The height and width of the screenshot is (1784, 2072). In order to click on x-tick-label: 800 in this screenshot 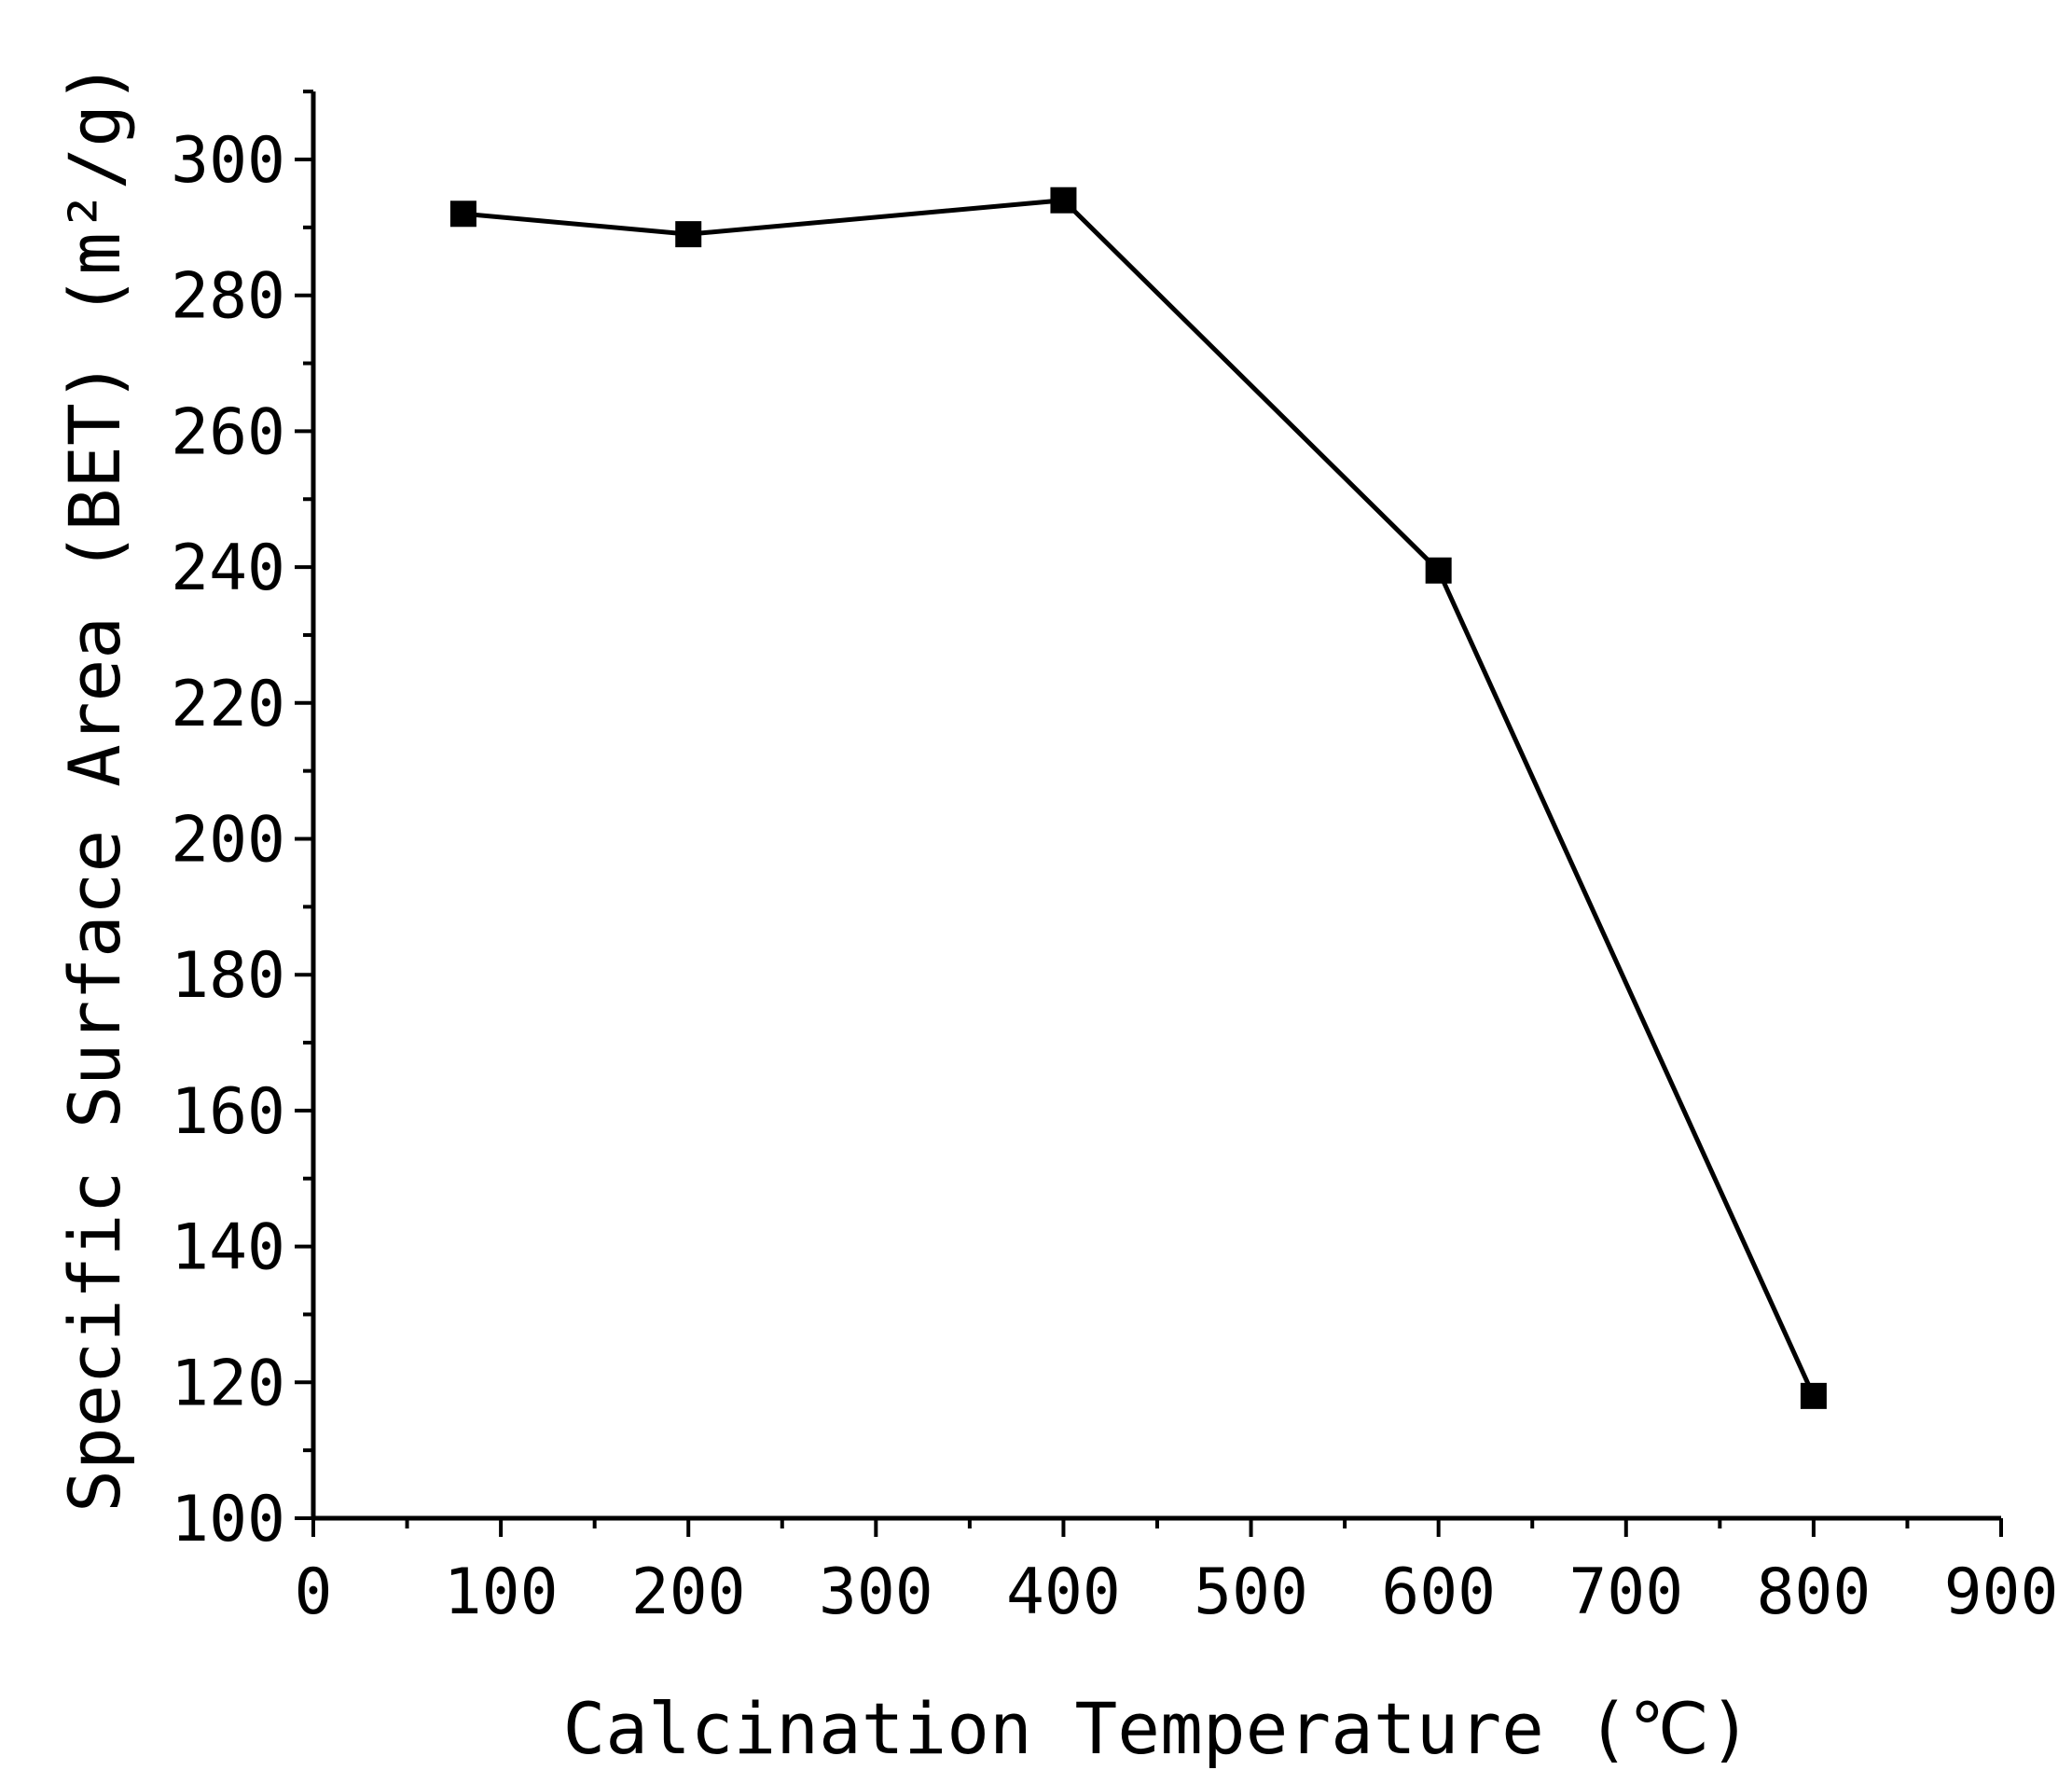, I will do `click(1813, 1592)`.